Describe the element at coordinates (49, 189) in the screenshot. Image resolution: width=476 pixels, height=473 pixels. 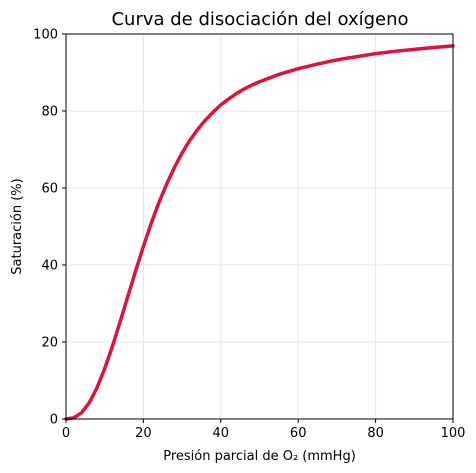
I see `y-tick-label: 60` at that location.